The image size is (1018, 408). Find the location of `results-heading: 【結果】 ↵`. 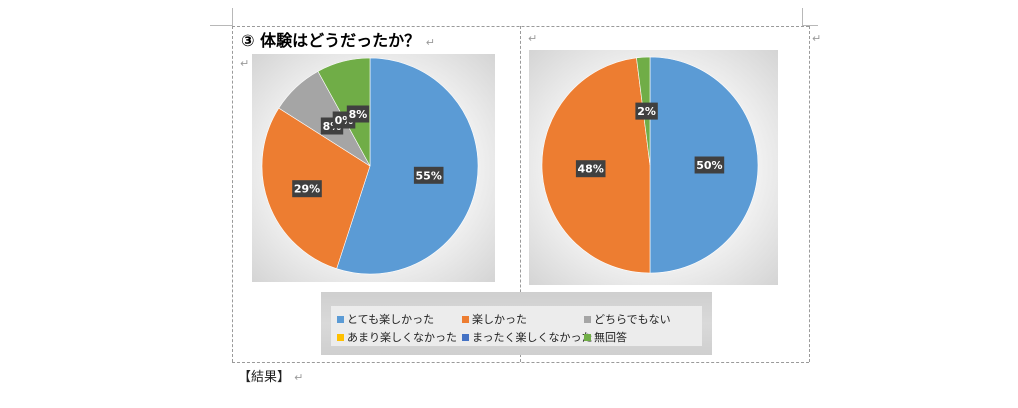

results-heading: 【結果】 ↵ is located at coordinates (270, 375).